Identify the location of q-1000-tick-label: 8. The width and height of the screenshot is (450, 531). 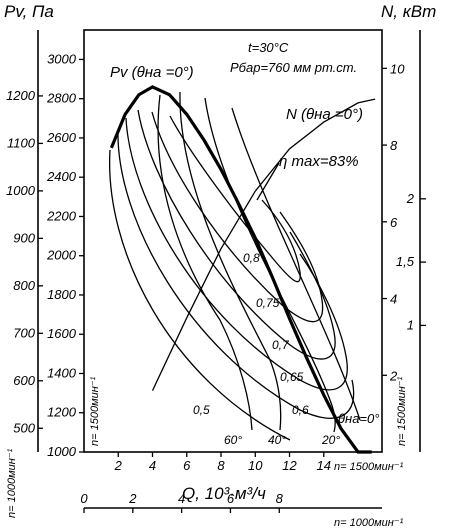
(280, 498).